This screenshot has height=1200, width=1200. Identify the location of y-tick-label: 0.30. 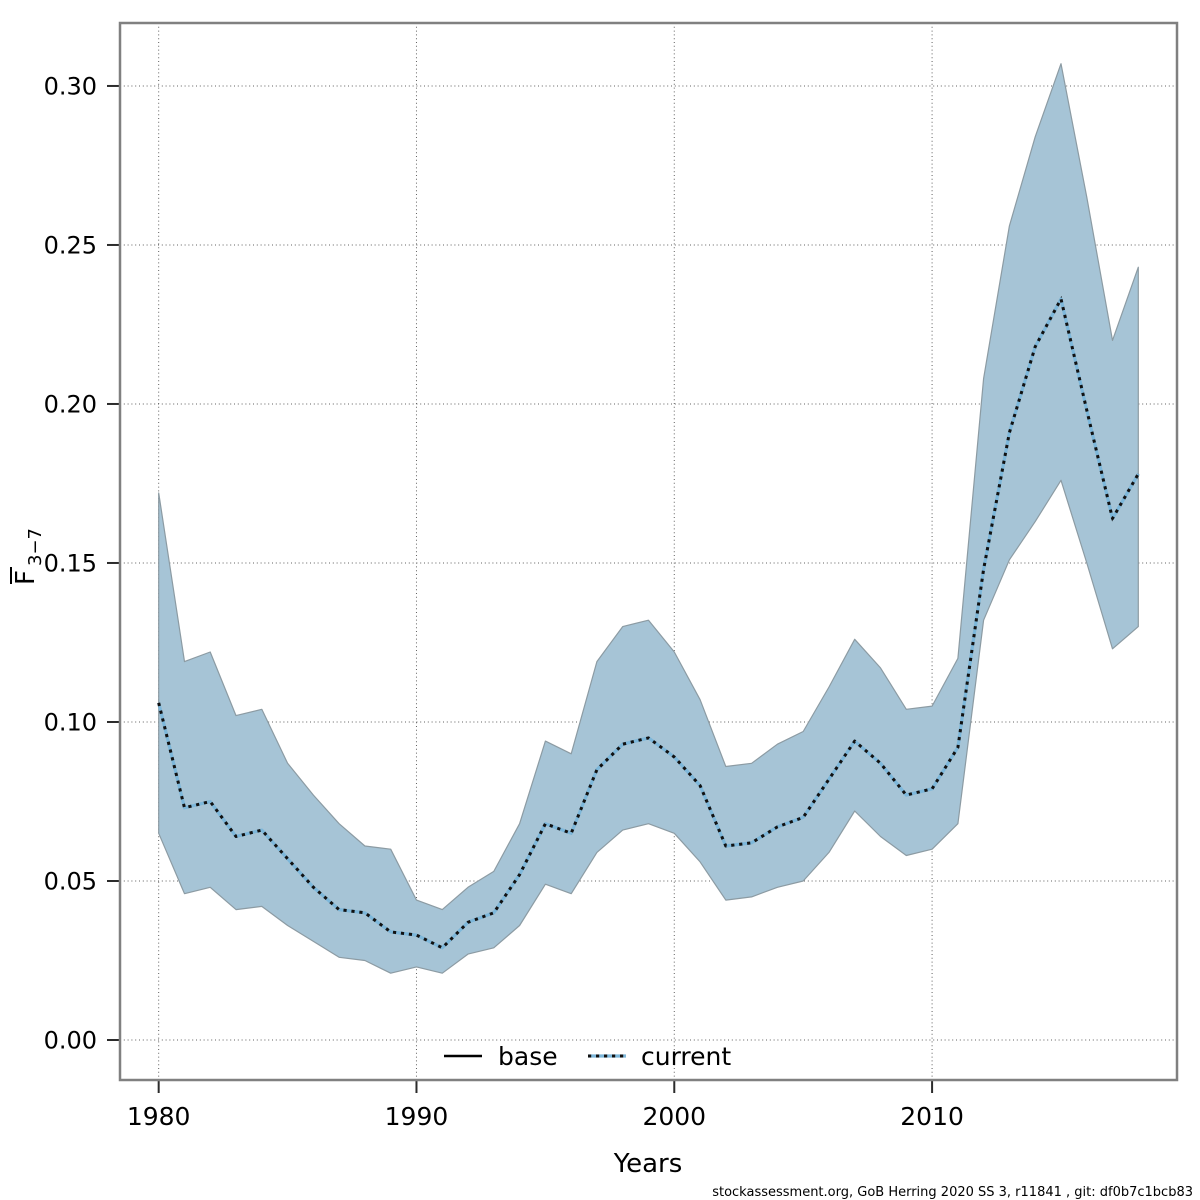
(70, 86).